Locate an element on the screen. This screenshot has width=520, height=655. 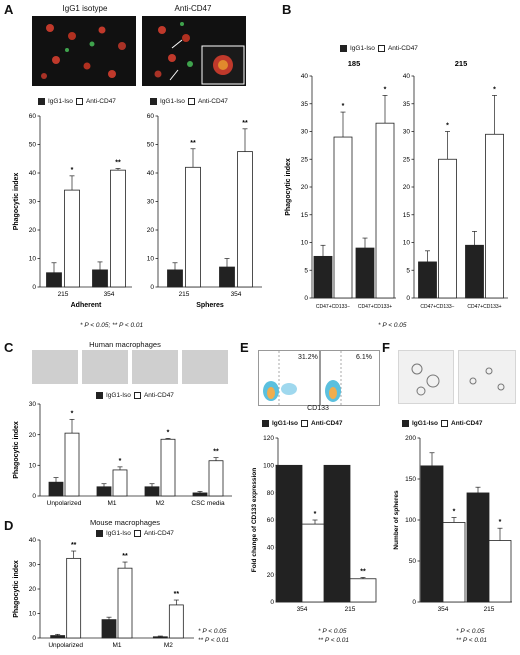
micrograph-f-iso-spheres is located at coordinates (425, 379).